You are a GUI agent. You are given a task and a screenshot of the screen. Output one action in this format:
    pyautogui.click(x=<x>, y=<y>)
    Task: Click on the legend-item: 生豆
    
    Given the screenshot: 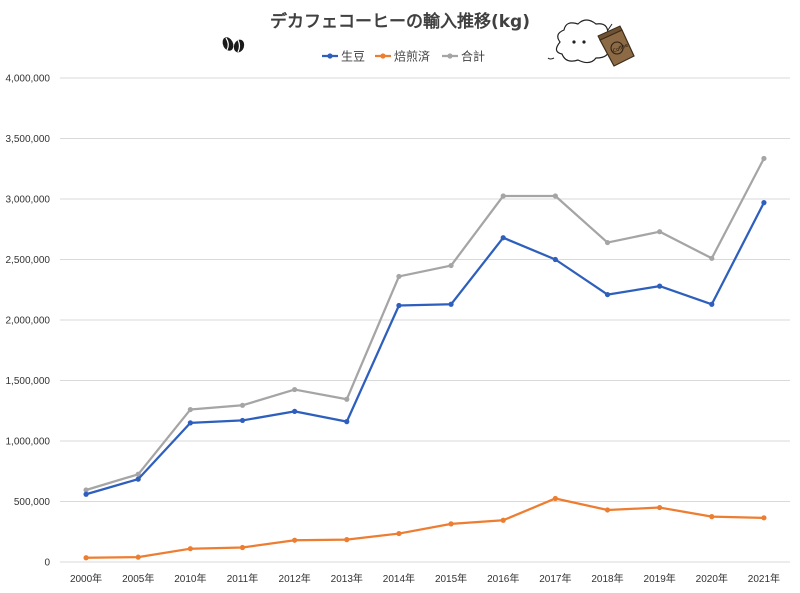 What is the action you would take?
    pyautogui.click(x=343, y=57)
    